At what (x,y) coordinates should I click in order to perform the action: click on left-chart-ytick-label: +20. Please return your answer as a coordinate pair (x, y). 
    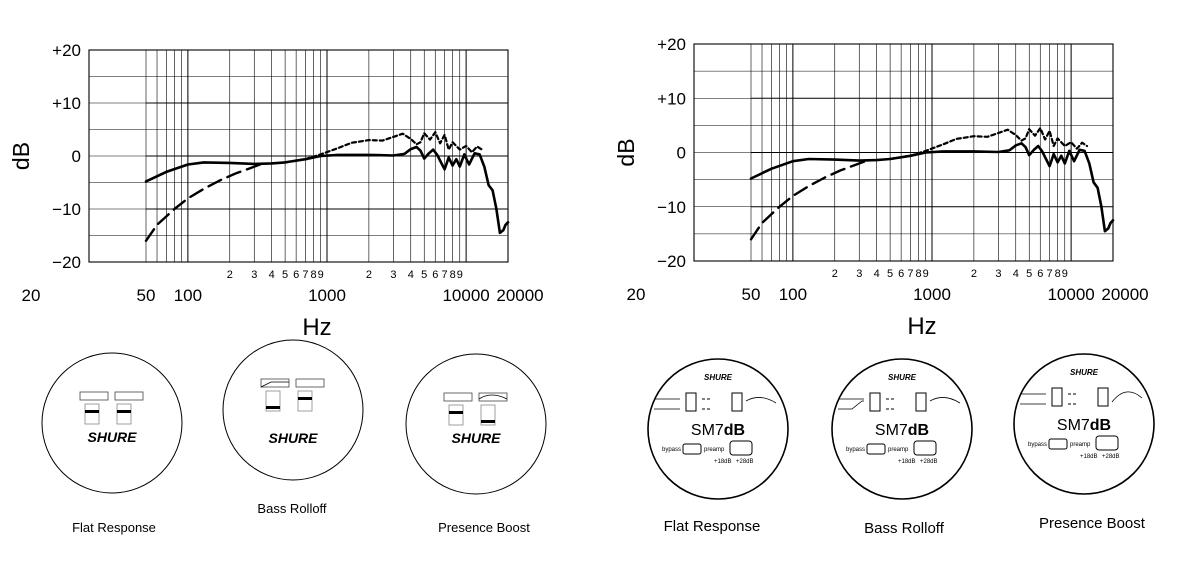
    Looking at the image, I should click on (66, 50).